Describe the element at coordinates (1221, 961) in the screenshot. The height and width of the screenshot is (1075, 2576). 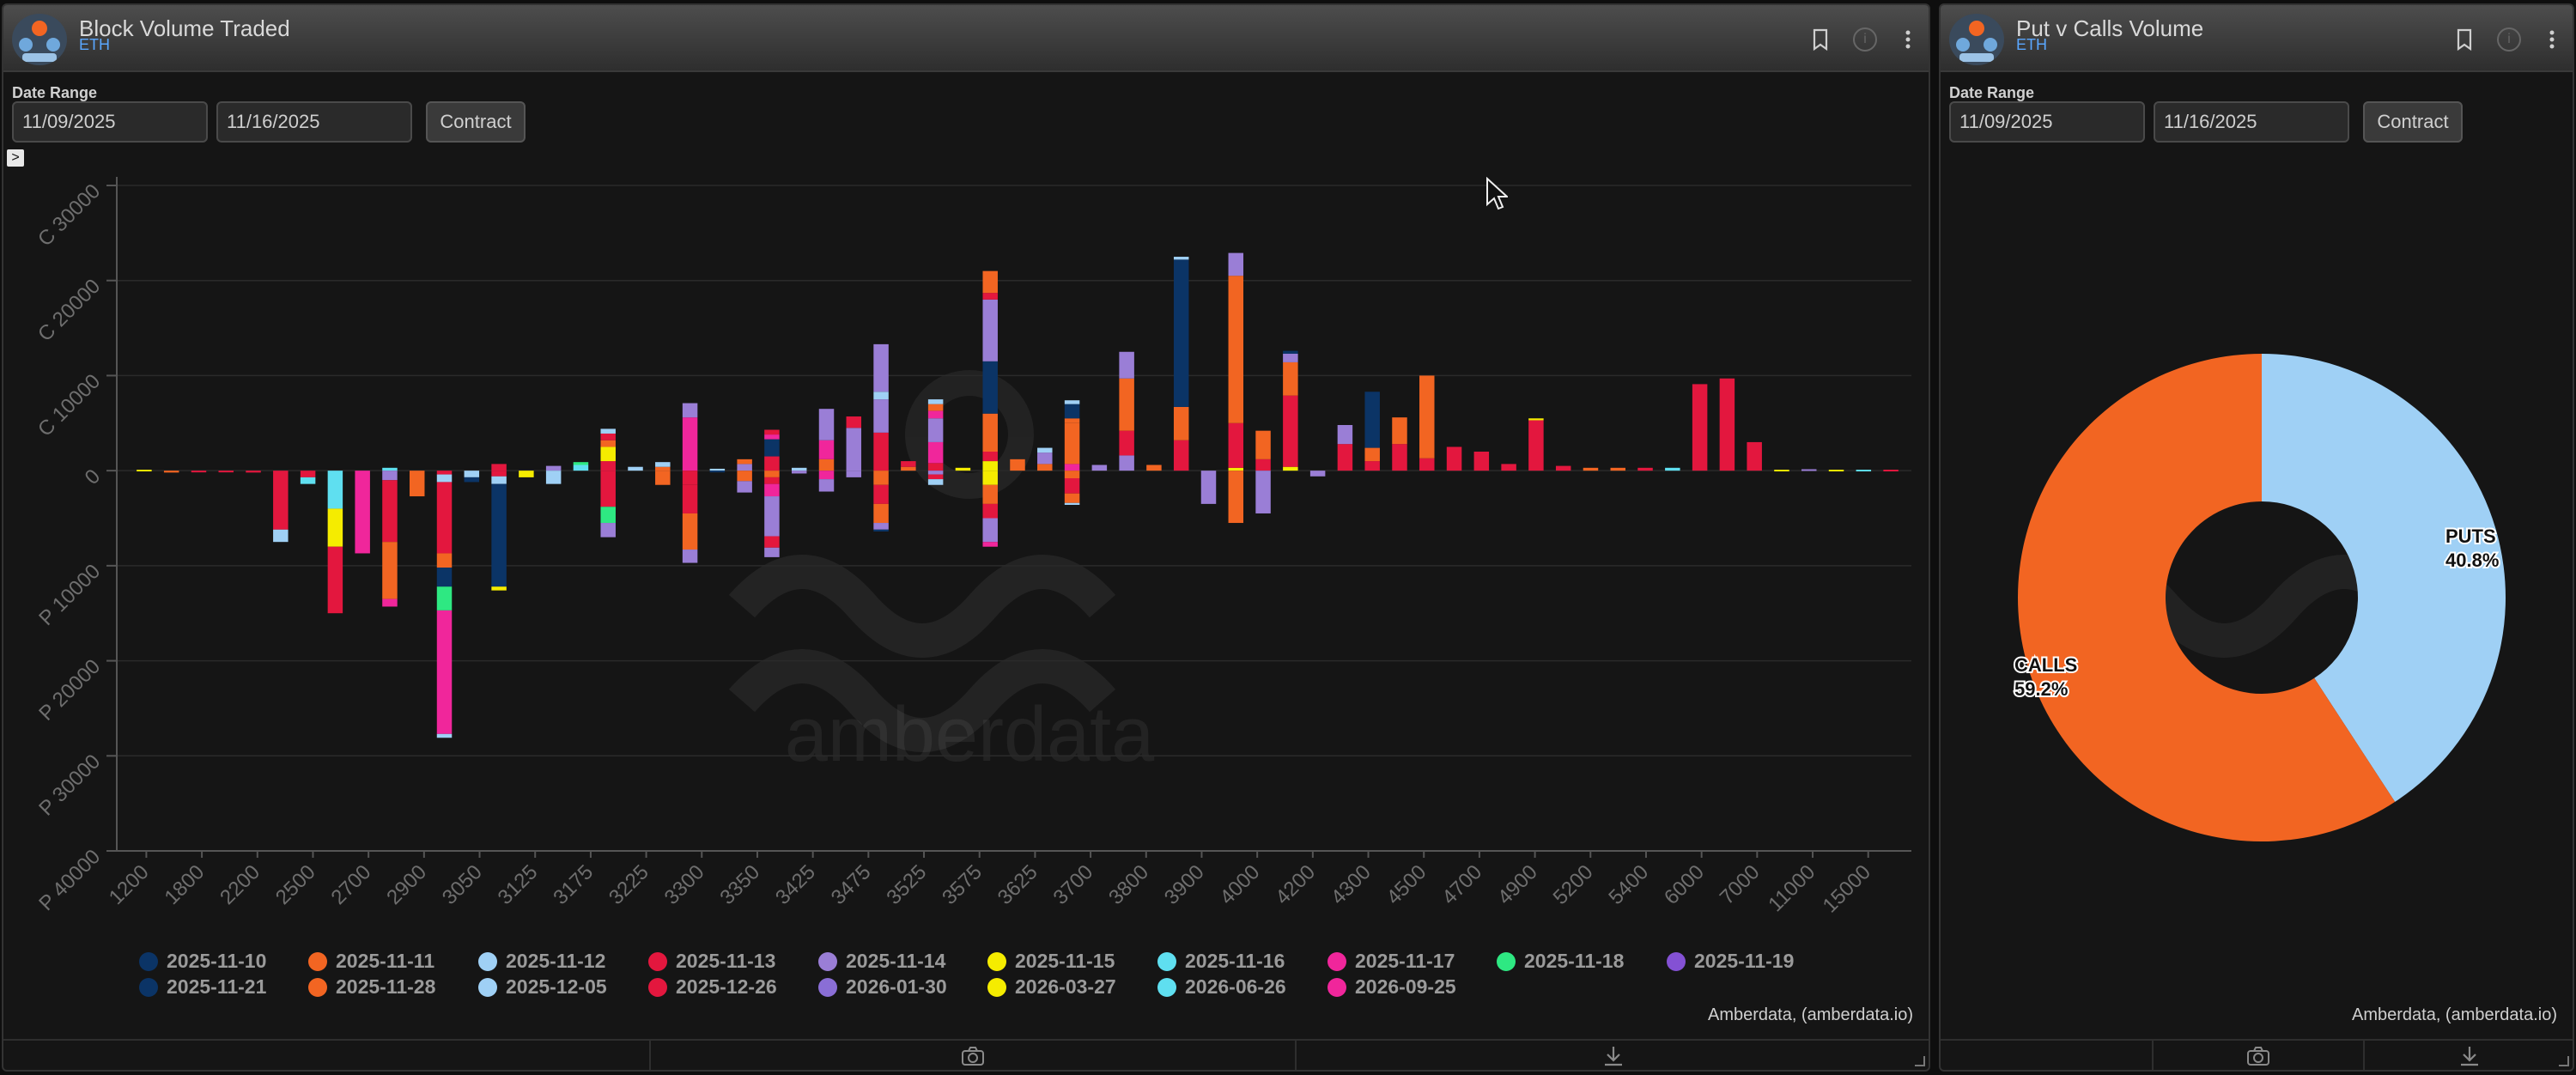
I see `legend-item: 2025-11-16` at that location.